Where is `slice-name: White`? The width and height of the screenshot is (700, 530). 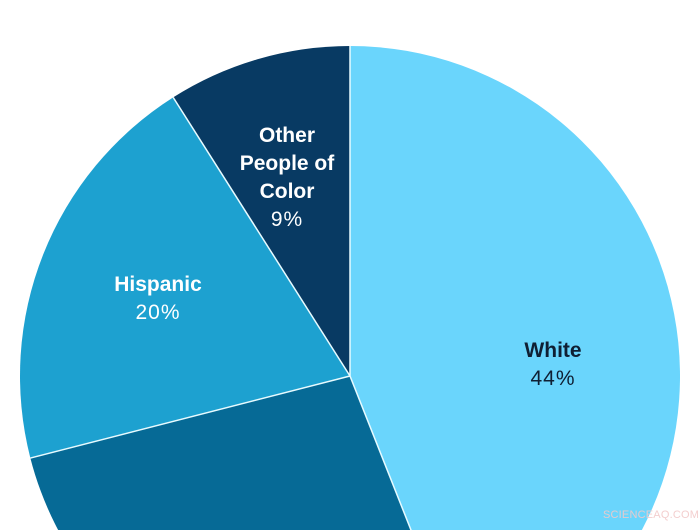 slice-name: White is located at coordinates (553, 350).